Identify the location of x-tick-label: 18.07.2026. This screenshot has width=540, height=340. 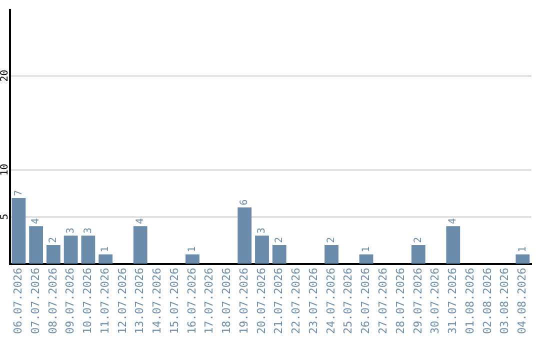
(227, 301).